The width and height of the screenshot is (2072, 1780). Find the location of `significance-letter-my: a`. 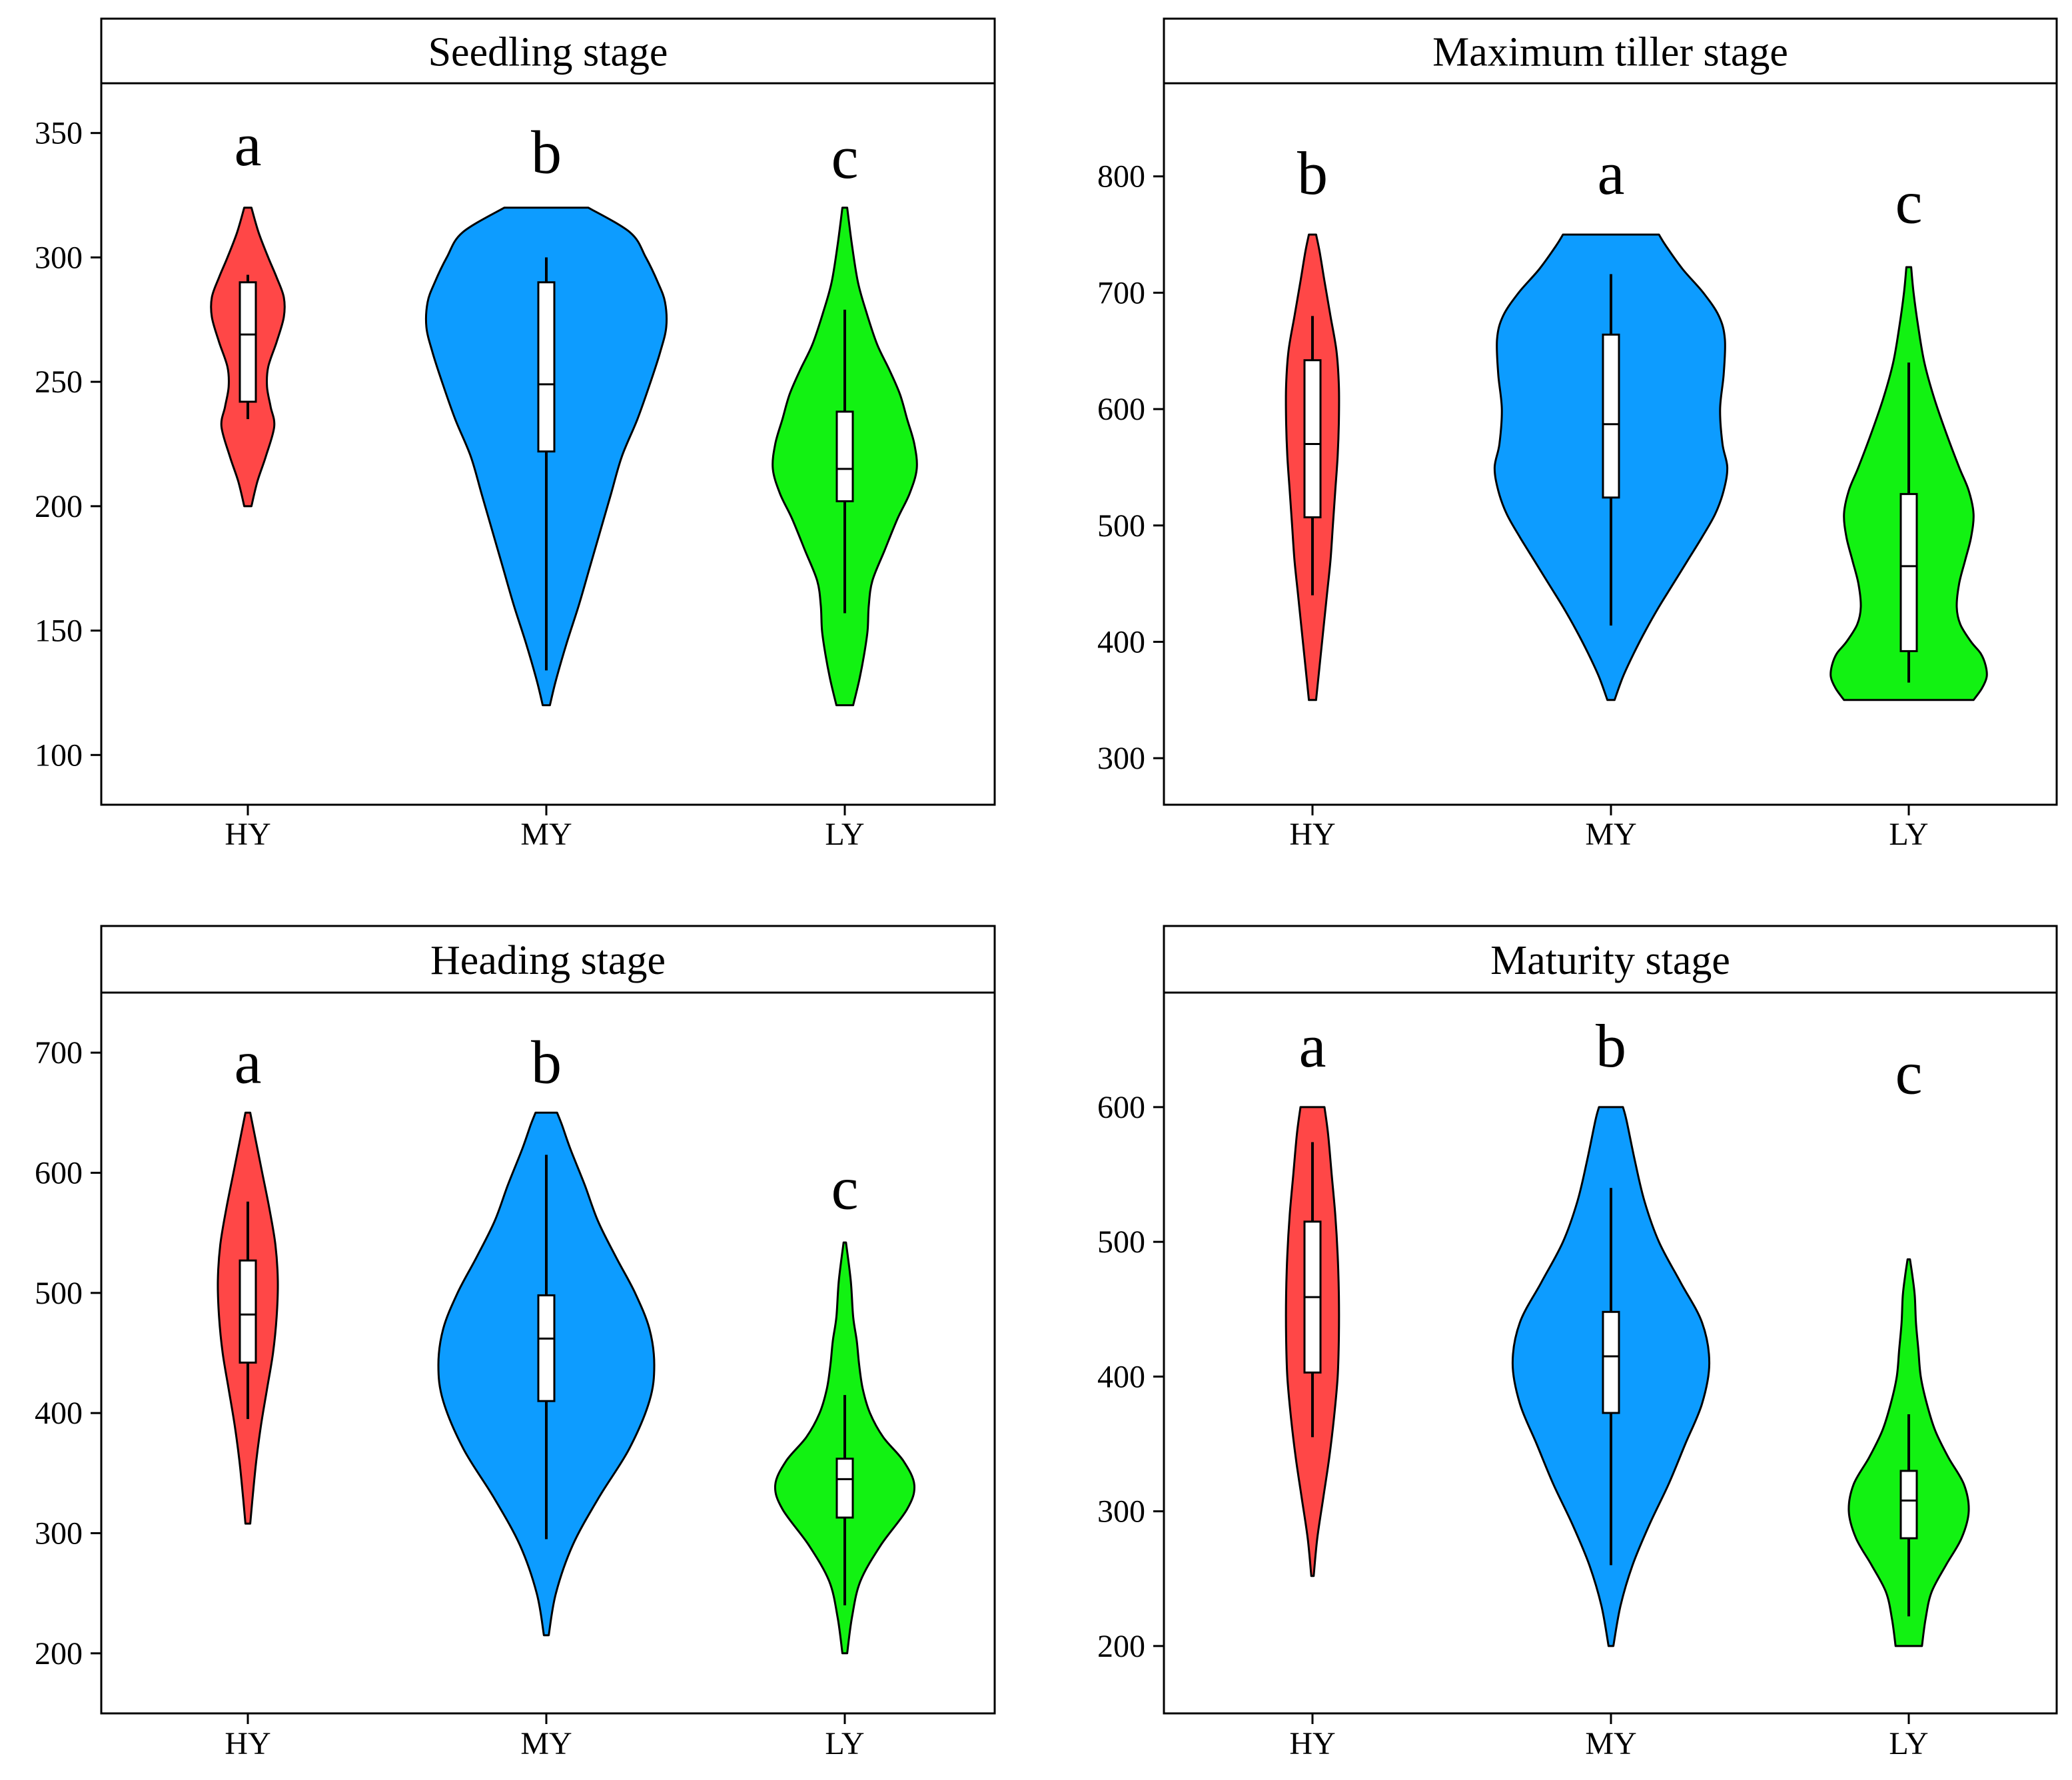

significance-letter-my: a is located at coordinates (1611, 173).